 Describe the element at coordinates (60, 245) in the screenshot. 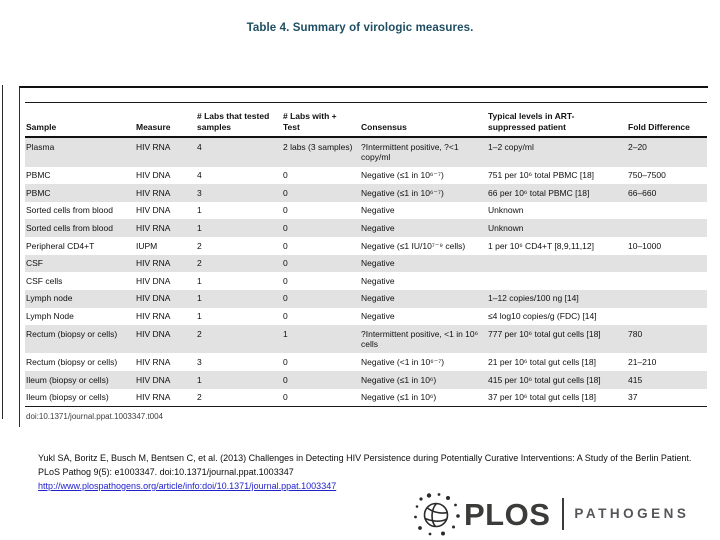

I see `table-cell: Peripheral CD4+T` at that location.